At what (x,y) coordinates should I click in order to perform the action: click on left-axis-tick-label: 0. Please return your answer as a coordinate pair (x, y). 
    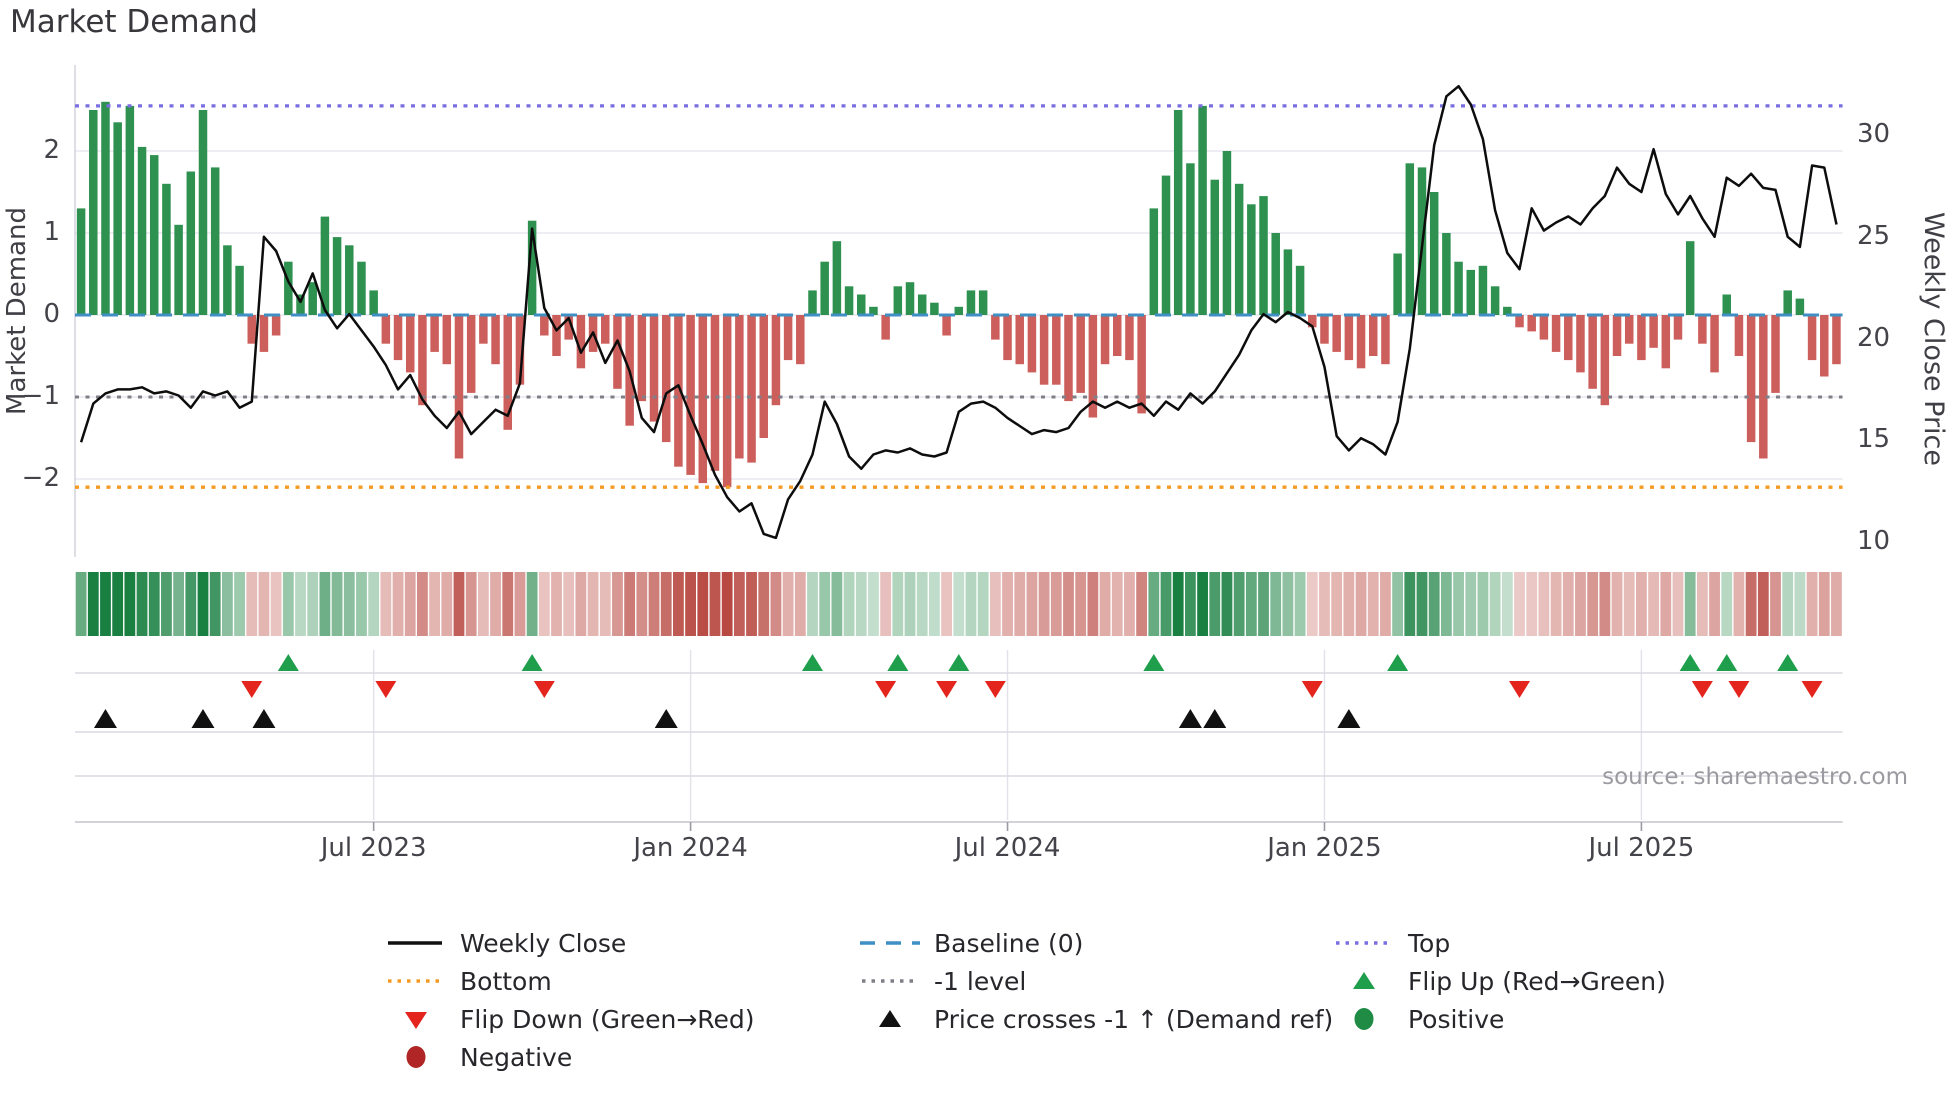
    Looking at the image, I should click on (51, 314).